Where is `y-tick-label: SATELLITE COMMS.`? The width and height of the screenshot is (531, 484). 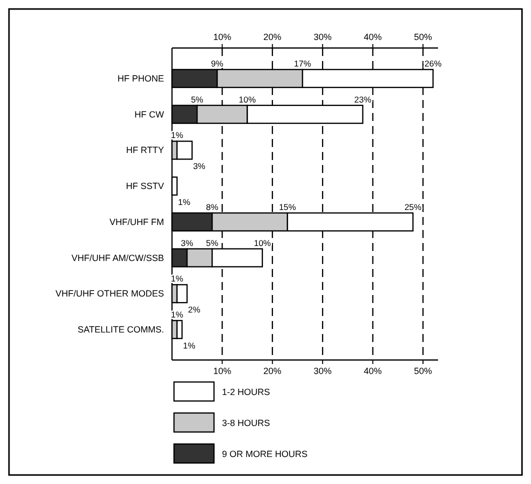
y-tick-label: SATELLITE COMMS. is located at coordinates (121, 329).